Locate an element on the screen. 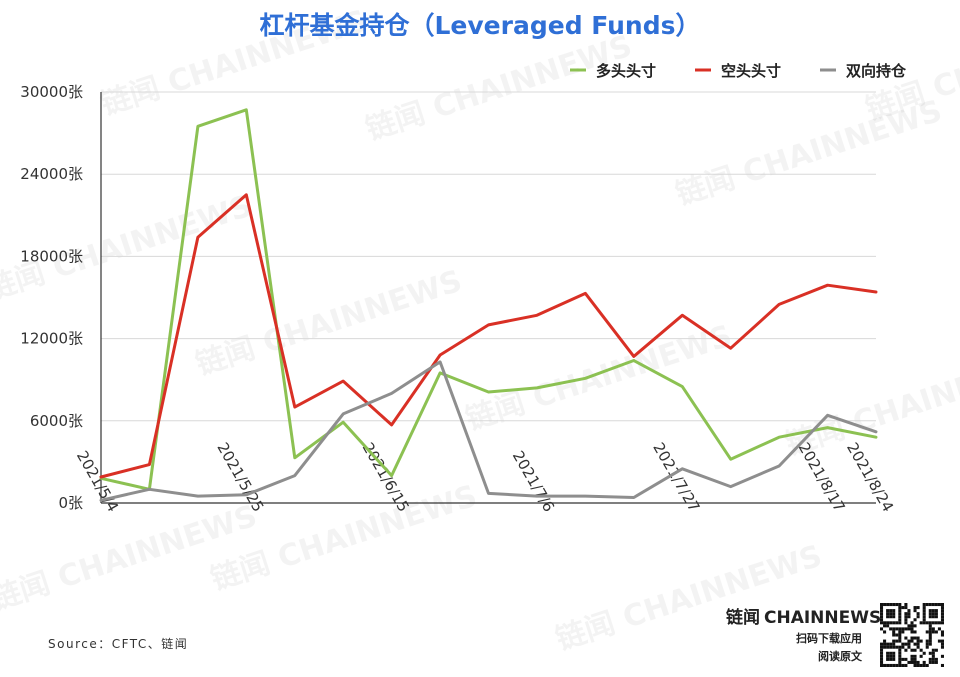 The height and width of the screenshot is (677, 960). brand-block: 链闻 CHAINNEWS 扫码下载应用 阅读原文 is located at coordinates (803, 635).